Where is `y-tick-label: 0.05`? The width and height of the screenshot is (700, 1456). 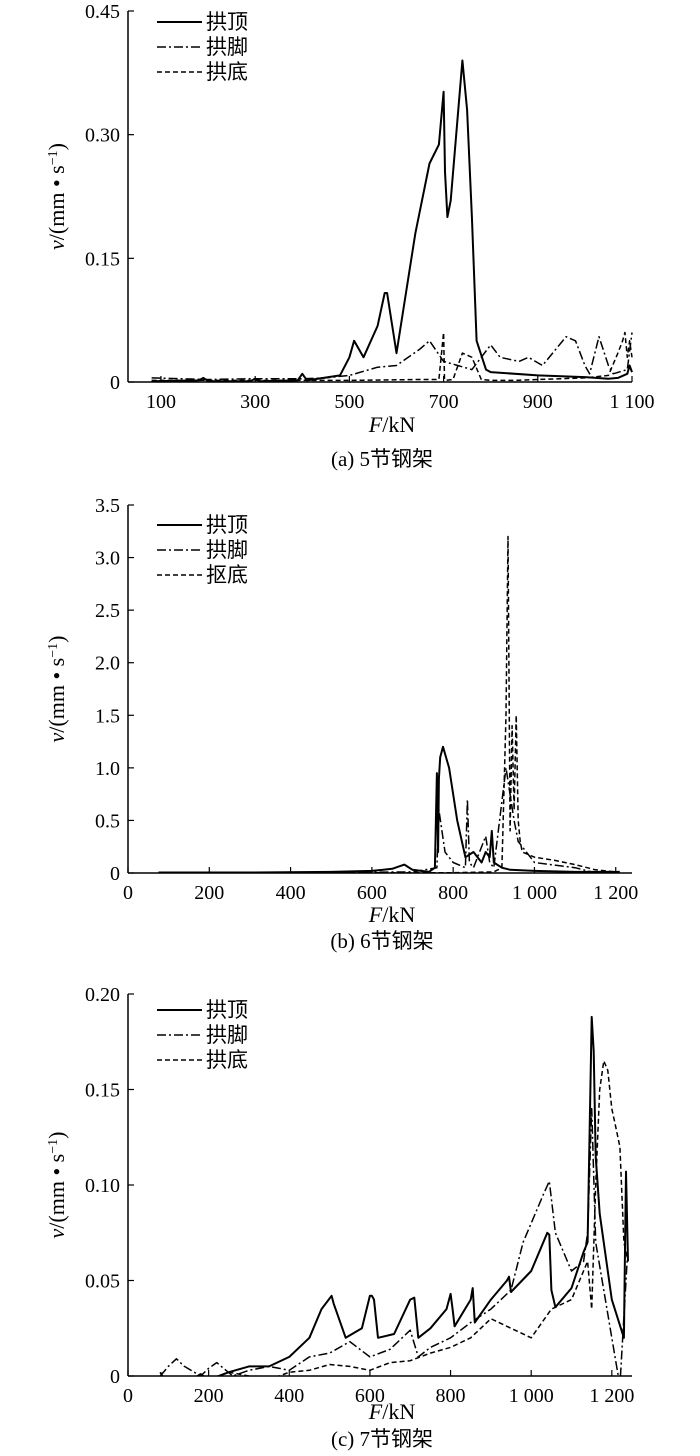 y-tick-label: 0.05 is located at coordinates (102, 1282).